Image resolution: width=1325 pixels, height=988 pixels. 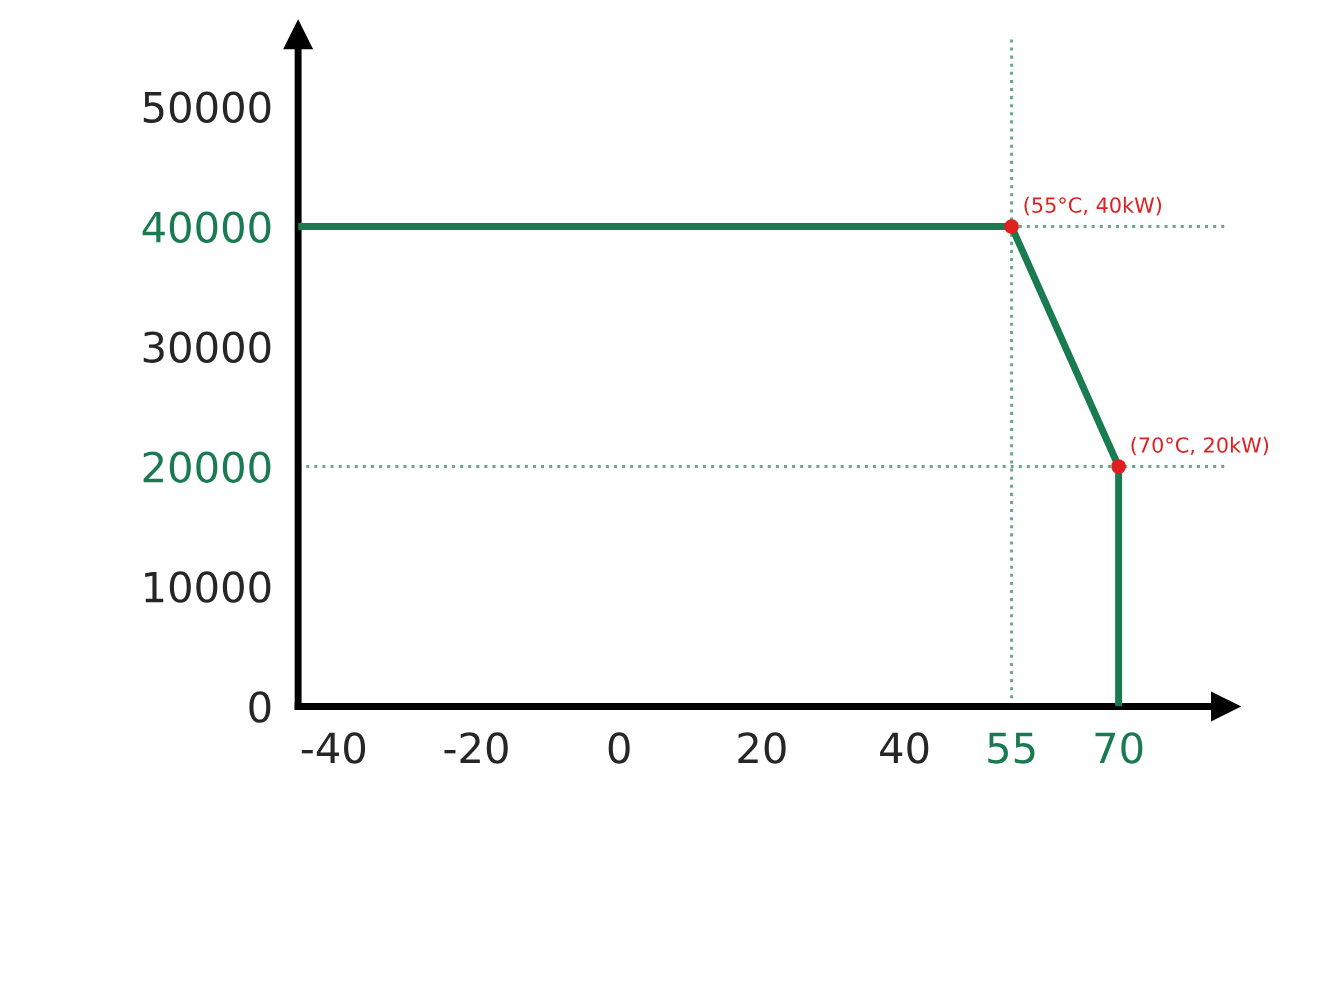 I want to click on y-tick-label: 10000, so click(x=208, y=587).